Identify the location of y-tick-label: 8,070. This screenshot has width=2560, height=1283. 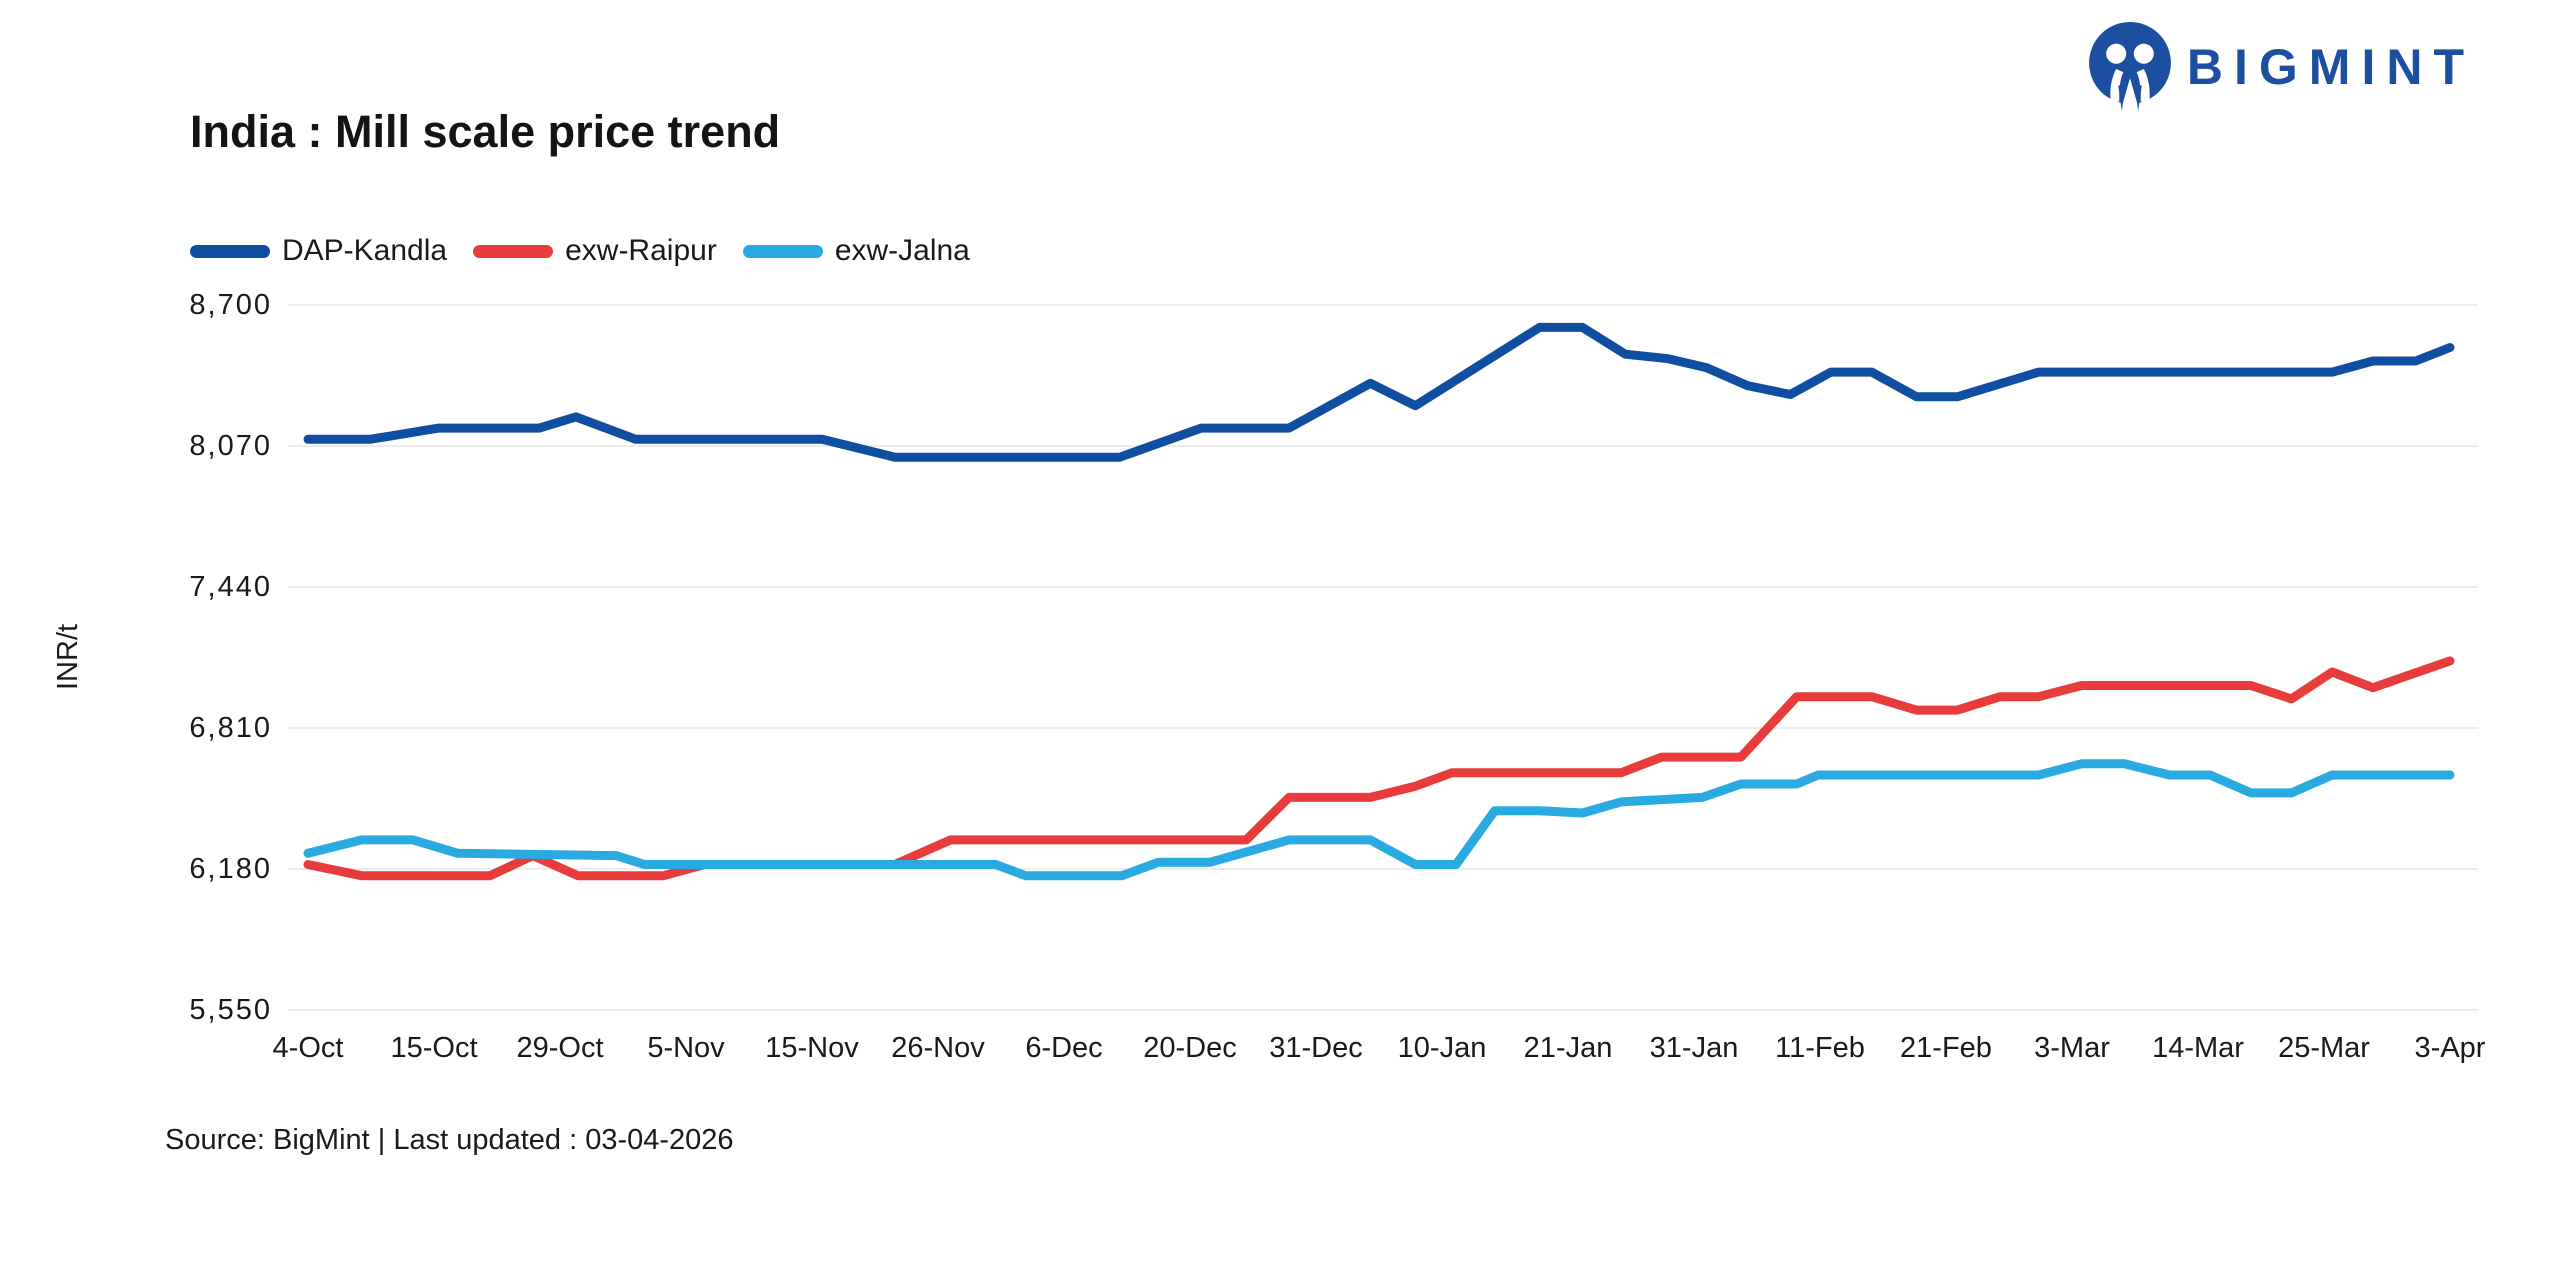
(230, 446).